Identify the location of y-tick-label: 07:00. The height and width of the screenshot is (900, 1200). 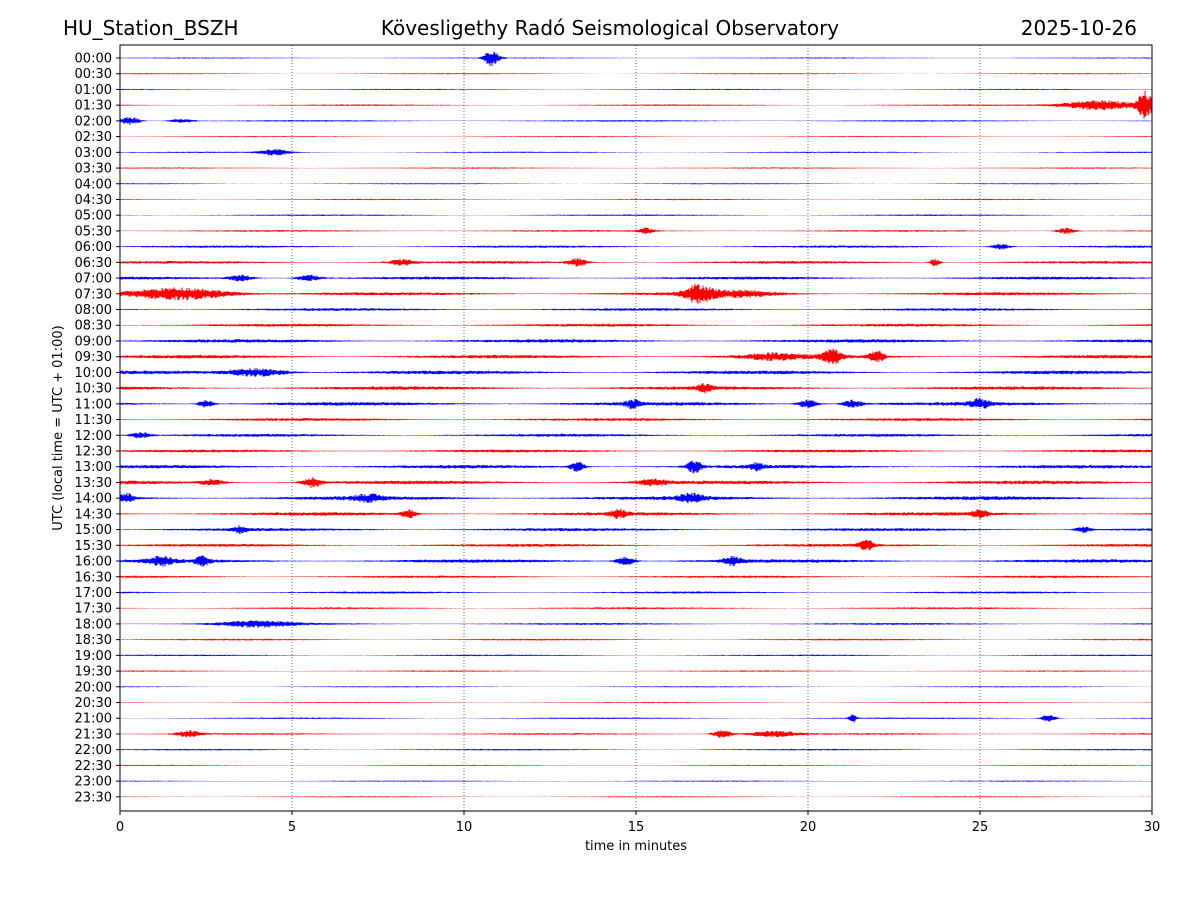
(93, 279).